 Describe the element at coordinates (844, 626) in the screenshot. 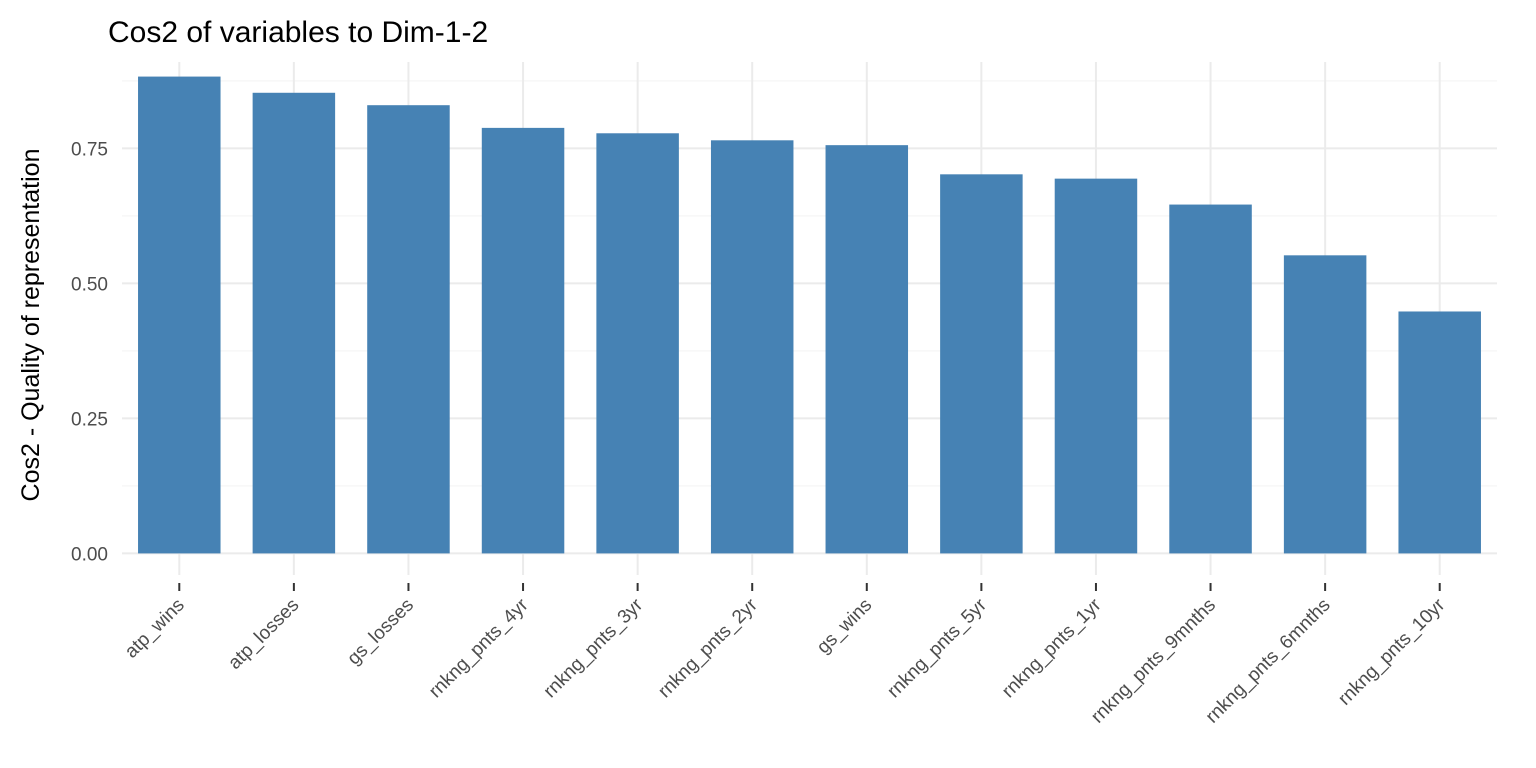

I see `x-tick-label: gs_wins` at that location.